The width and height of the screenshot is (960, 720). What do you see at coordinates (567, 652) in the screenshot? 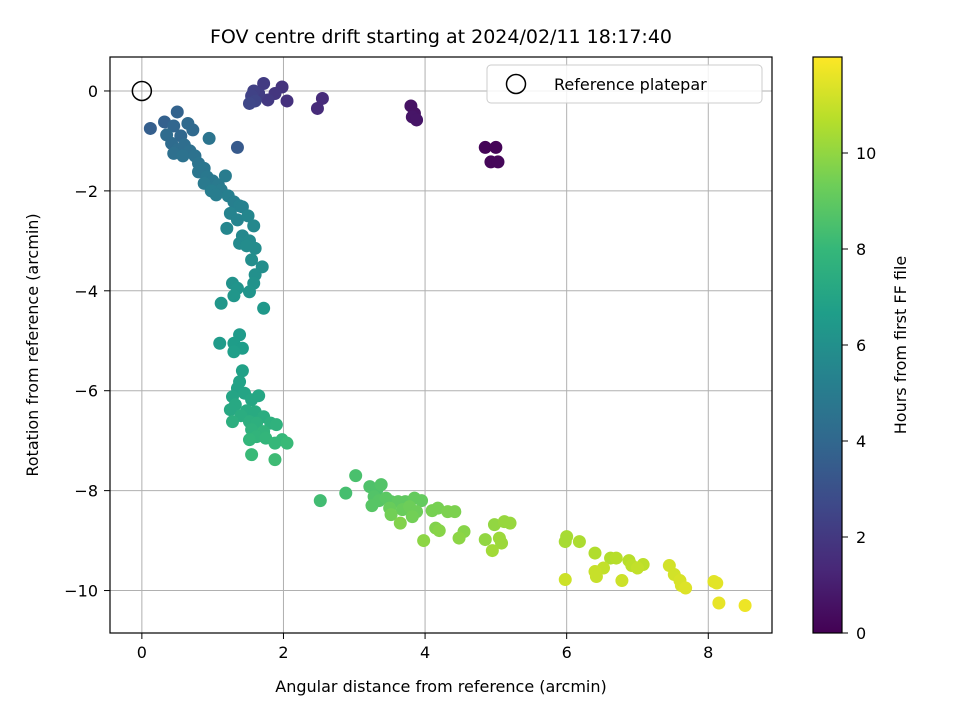
I see `x-tick-label: 6` at bounding box center [567, 652].